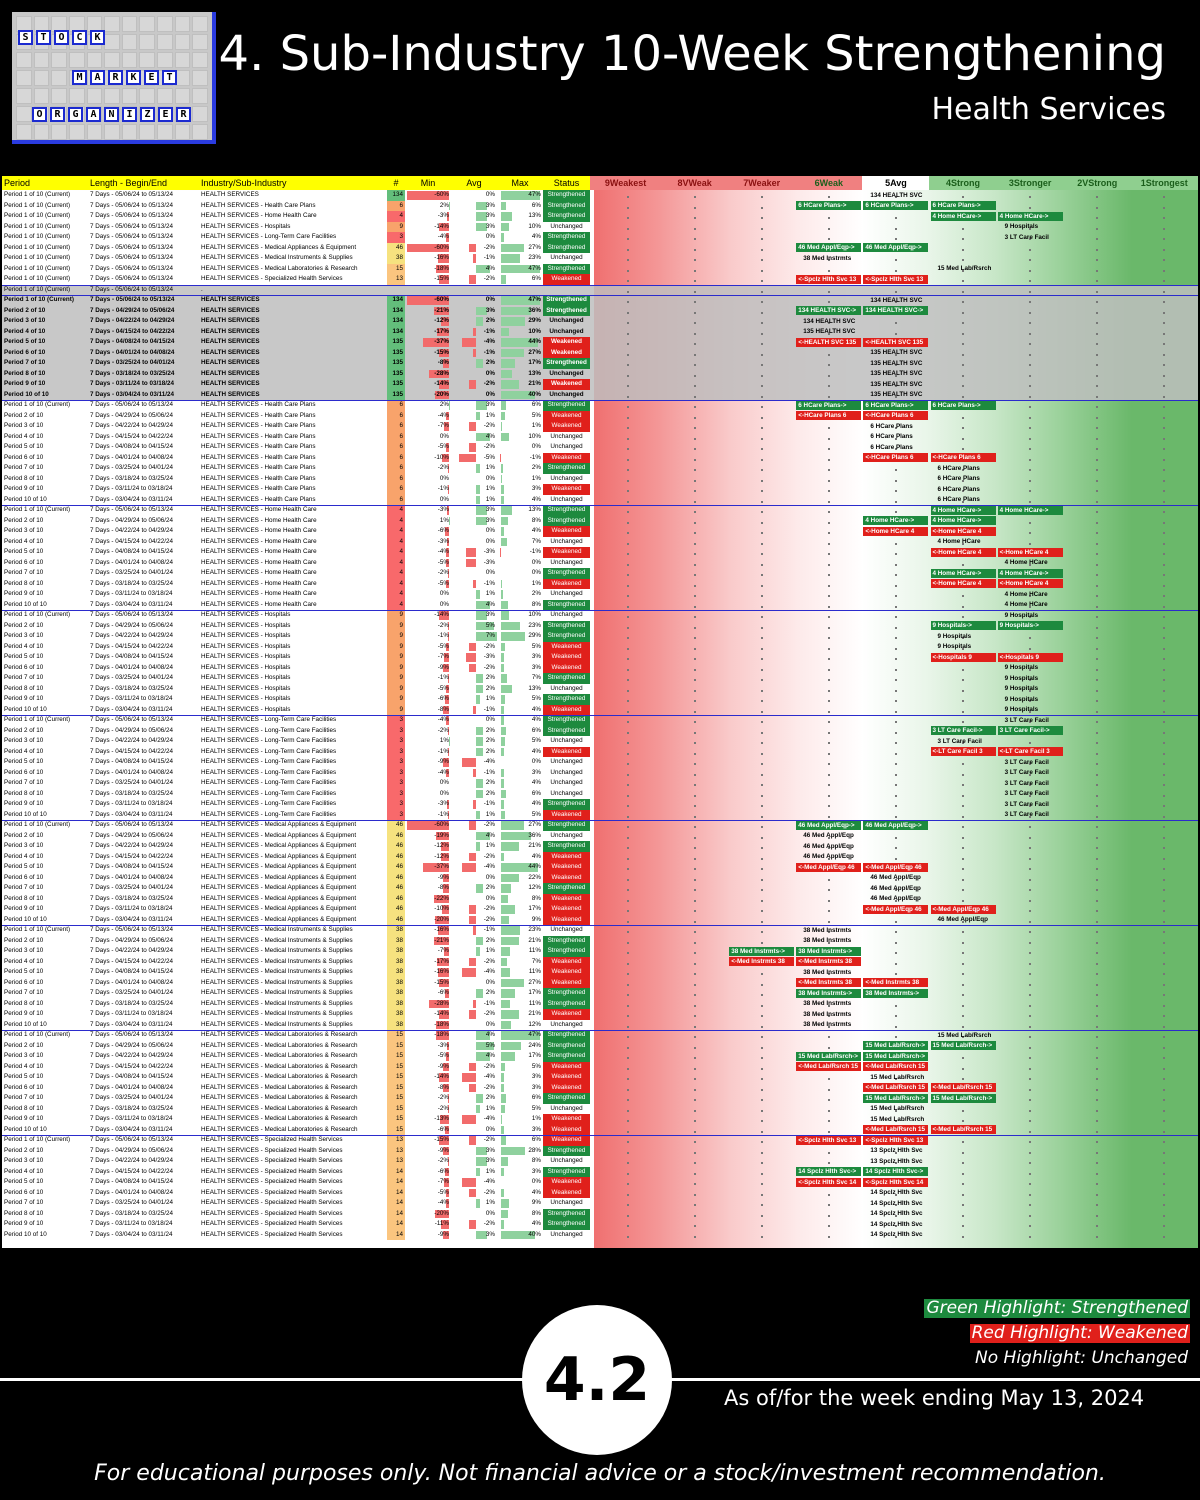 This screenshot has height=1500, width=1200. Describe the element at coordinates (829, 993) in the screenshot. I see `zone-label: 38 Med Instrmts->` at that location.